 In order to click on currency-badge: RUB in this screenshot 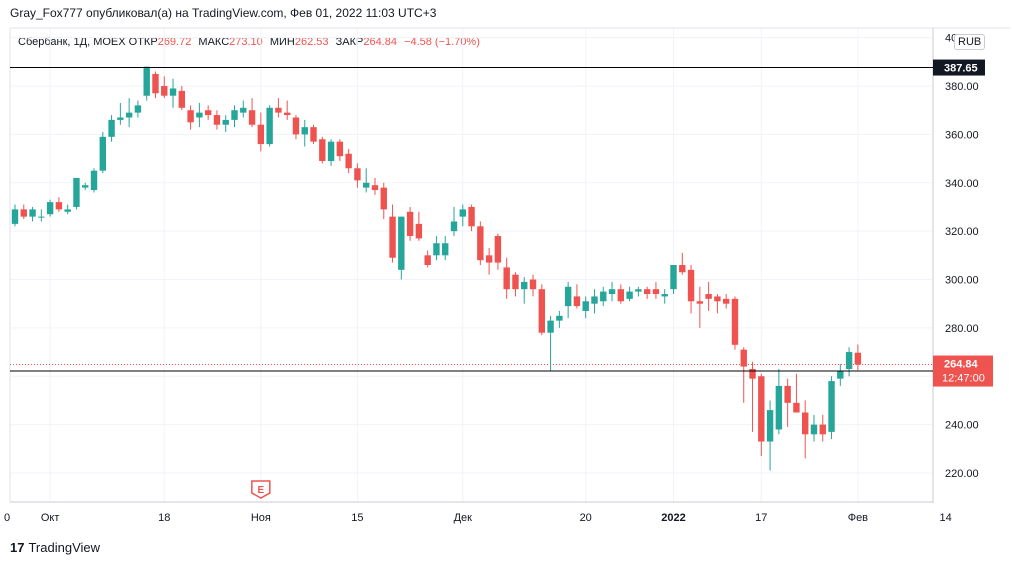, I will do `click(970, 42)`.